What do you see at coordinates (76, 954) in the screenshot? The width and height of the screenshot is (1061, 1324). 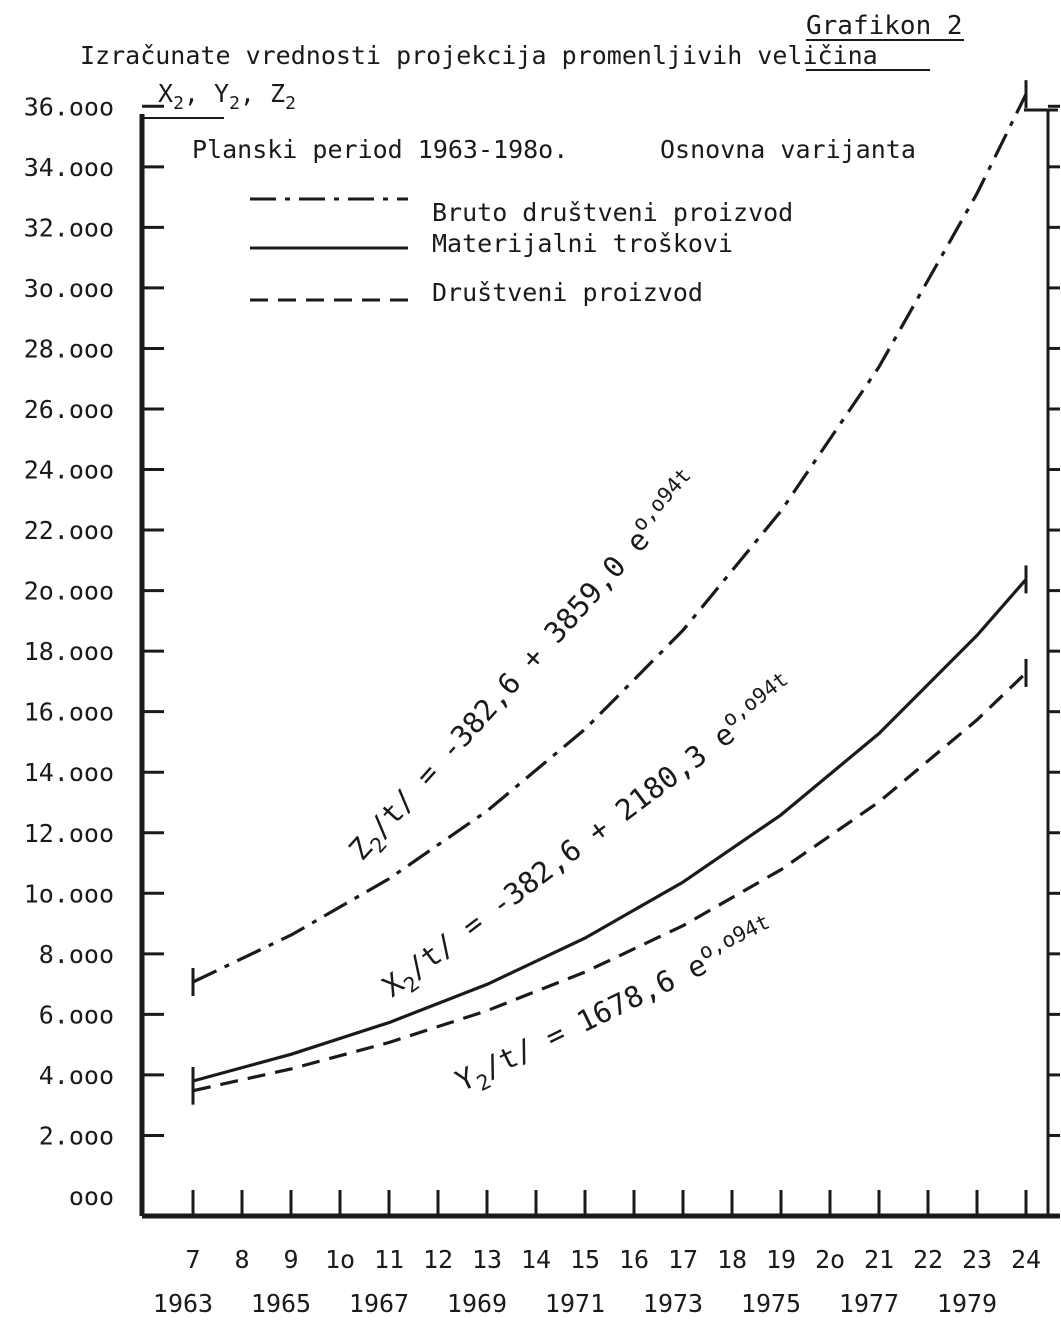 I see `y-tick-label: 8.ooo` at bounding box center [76, 954].